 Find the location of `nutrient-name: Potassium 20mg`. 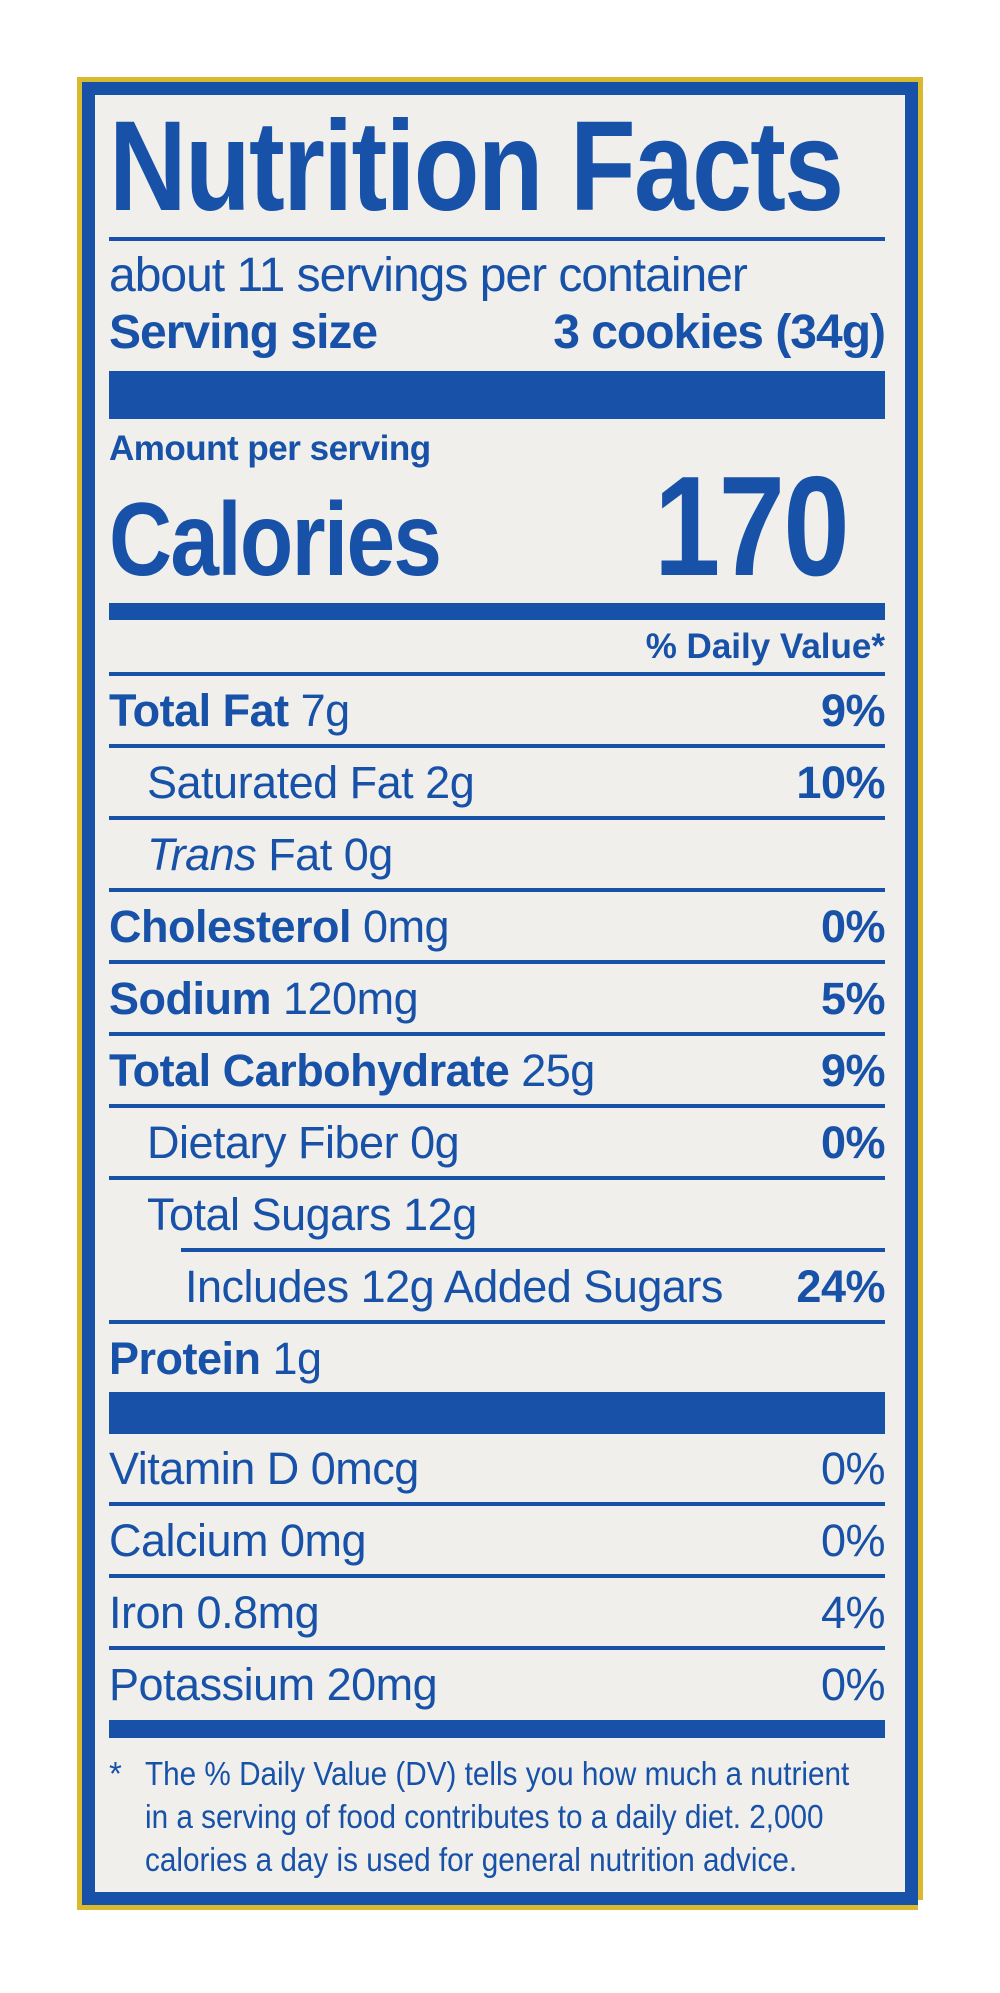

nutrient-name: Potassium 20mg is located at coordinates (273, 1685).